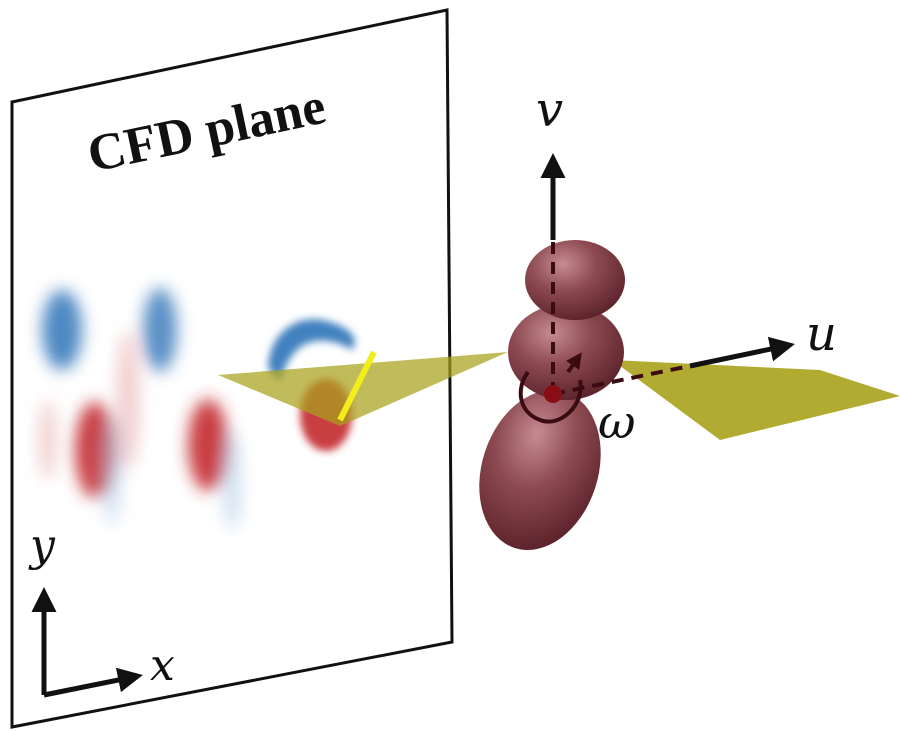  What do you see at coordinates (575, 280) in the screenshot?
I see `body-lobe-top` at bounding box center [575, 280].